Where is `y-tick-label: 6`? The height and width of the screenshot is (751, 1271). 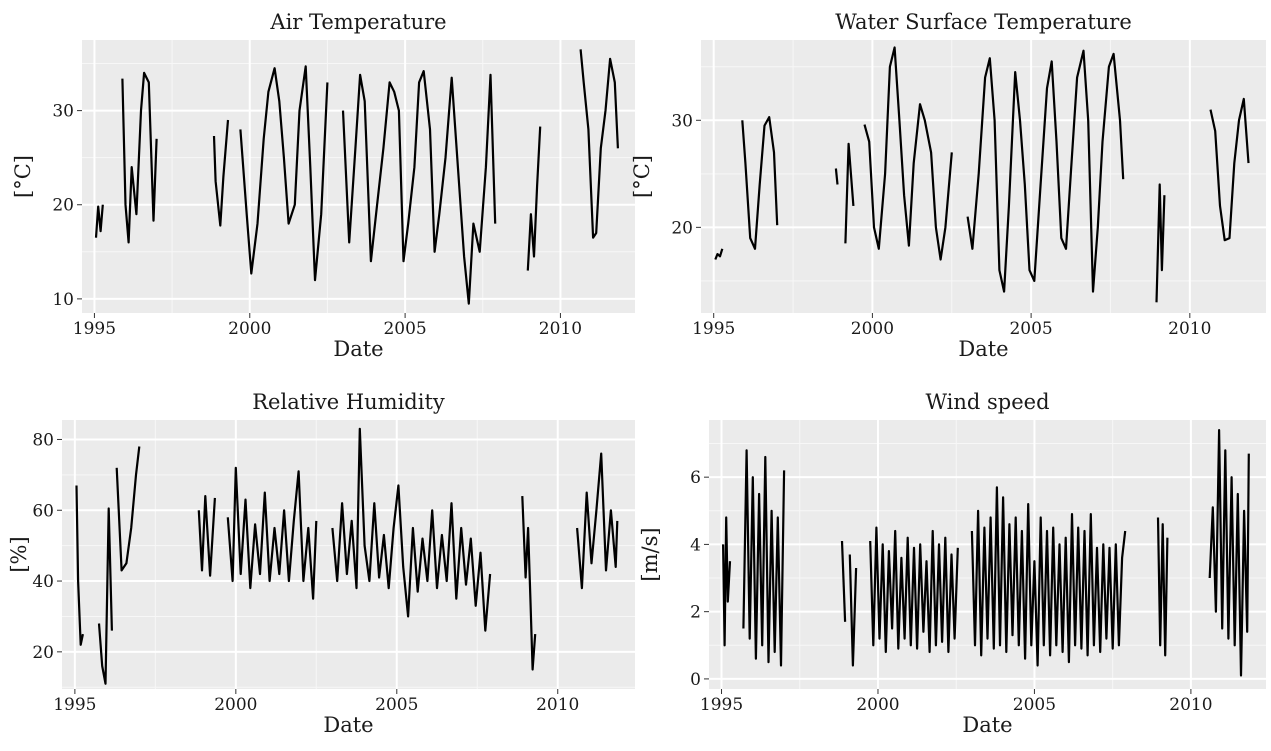 y-tick-label: 6 is located at coordinates (695, 478).